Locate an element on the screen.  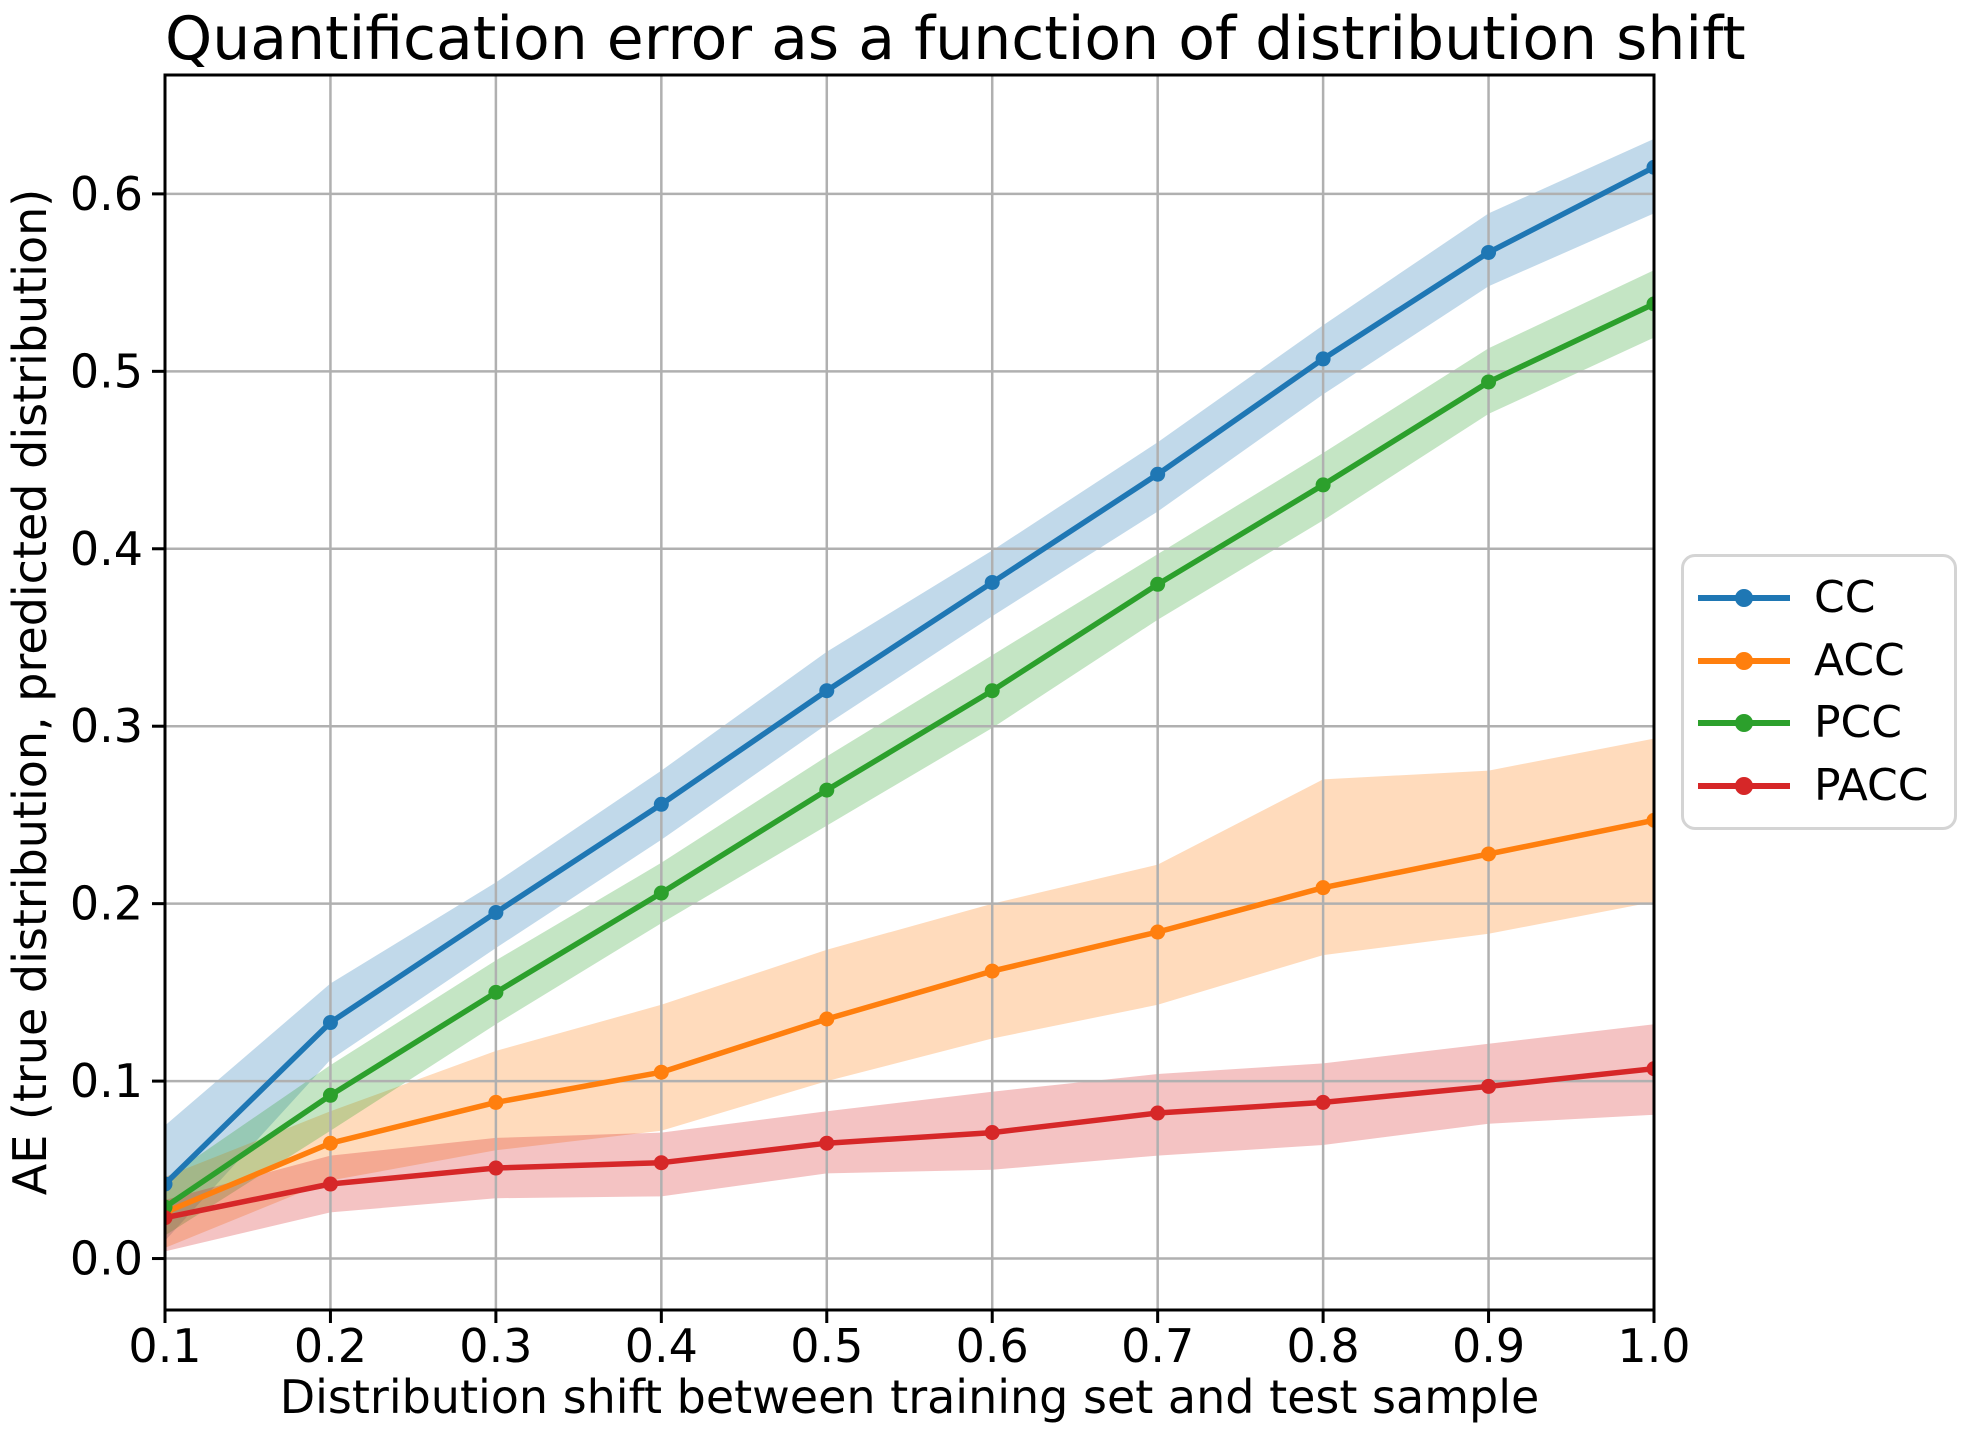
legend-item-cc: CC is located at coordinates (1825, 598).